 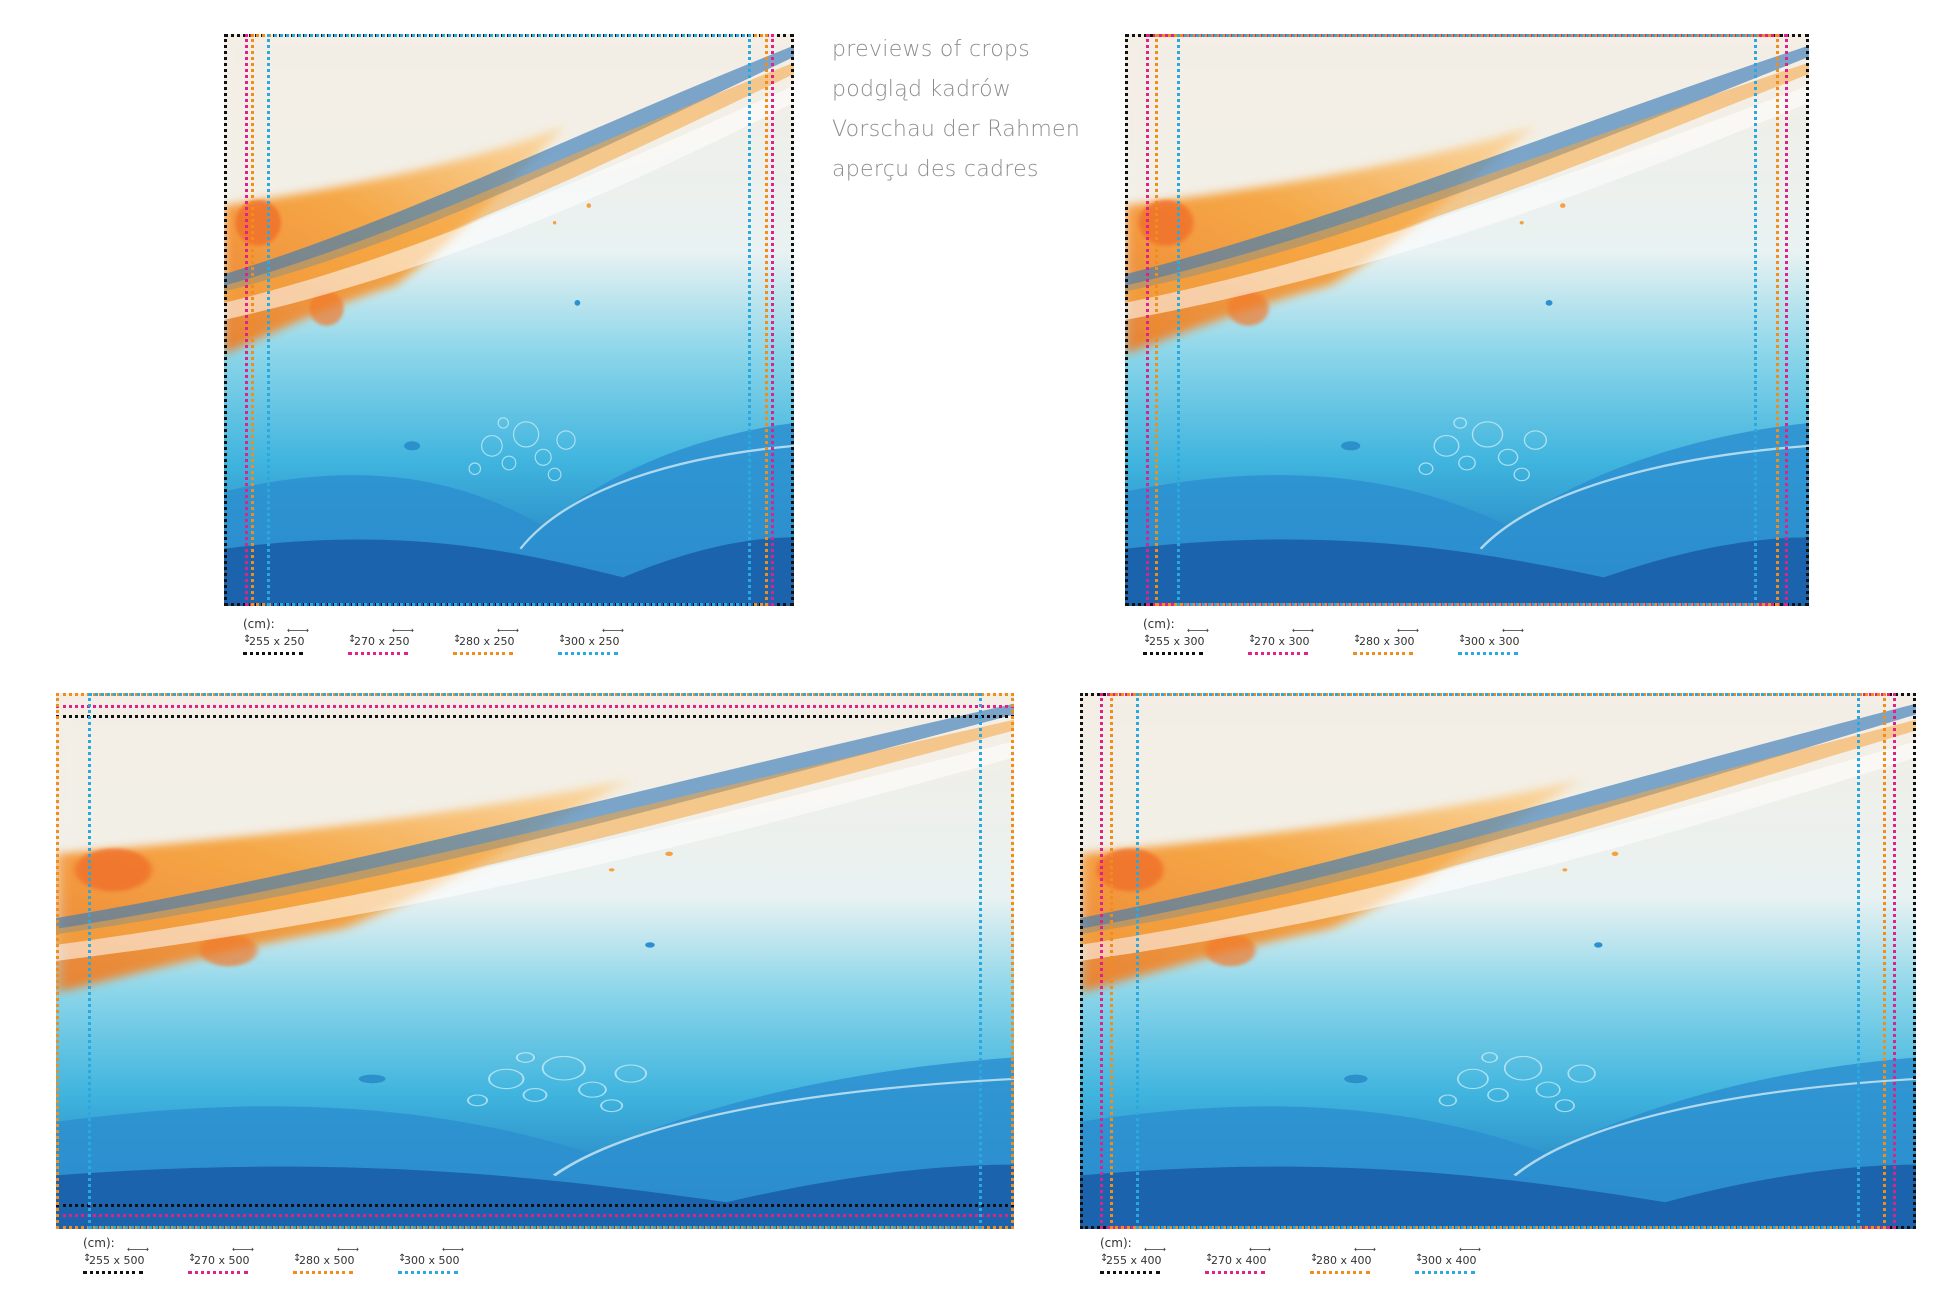 I want to click on legend-item: ↕ ⟵⟶ 280 x 300, so click(x=1405, y=640).